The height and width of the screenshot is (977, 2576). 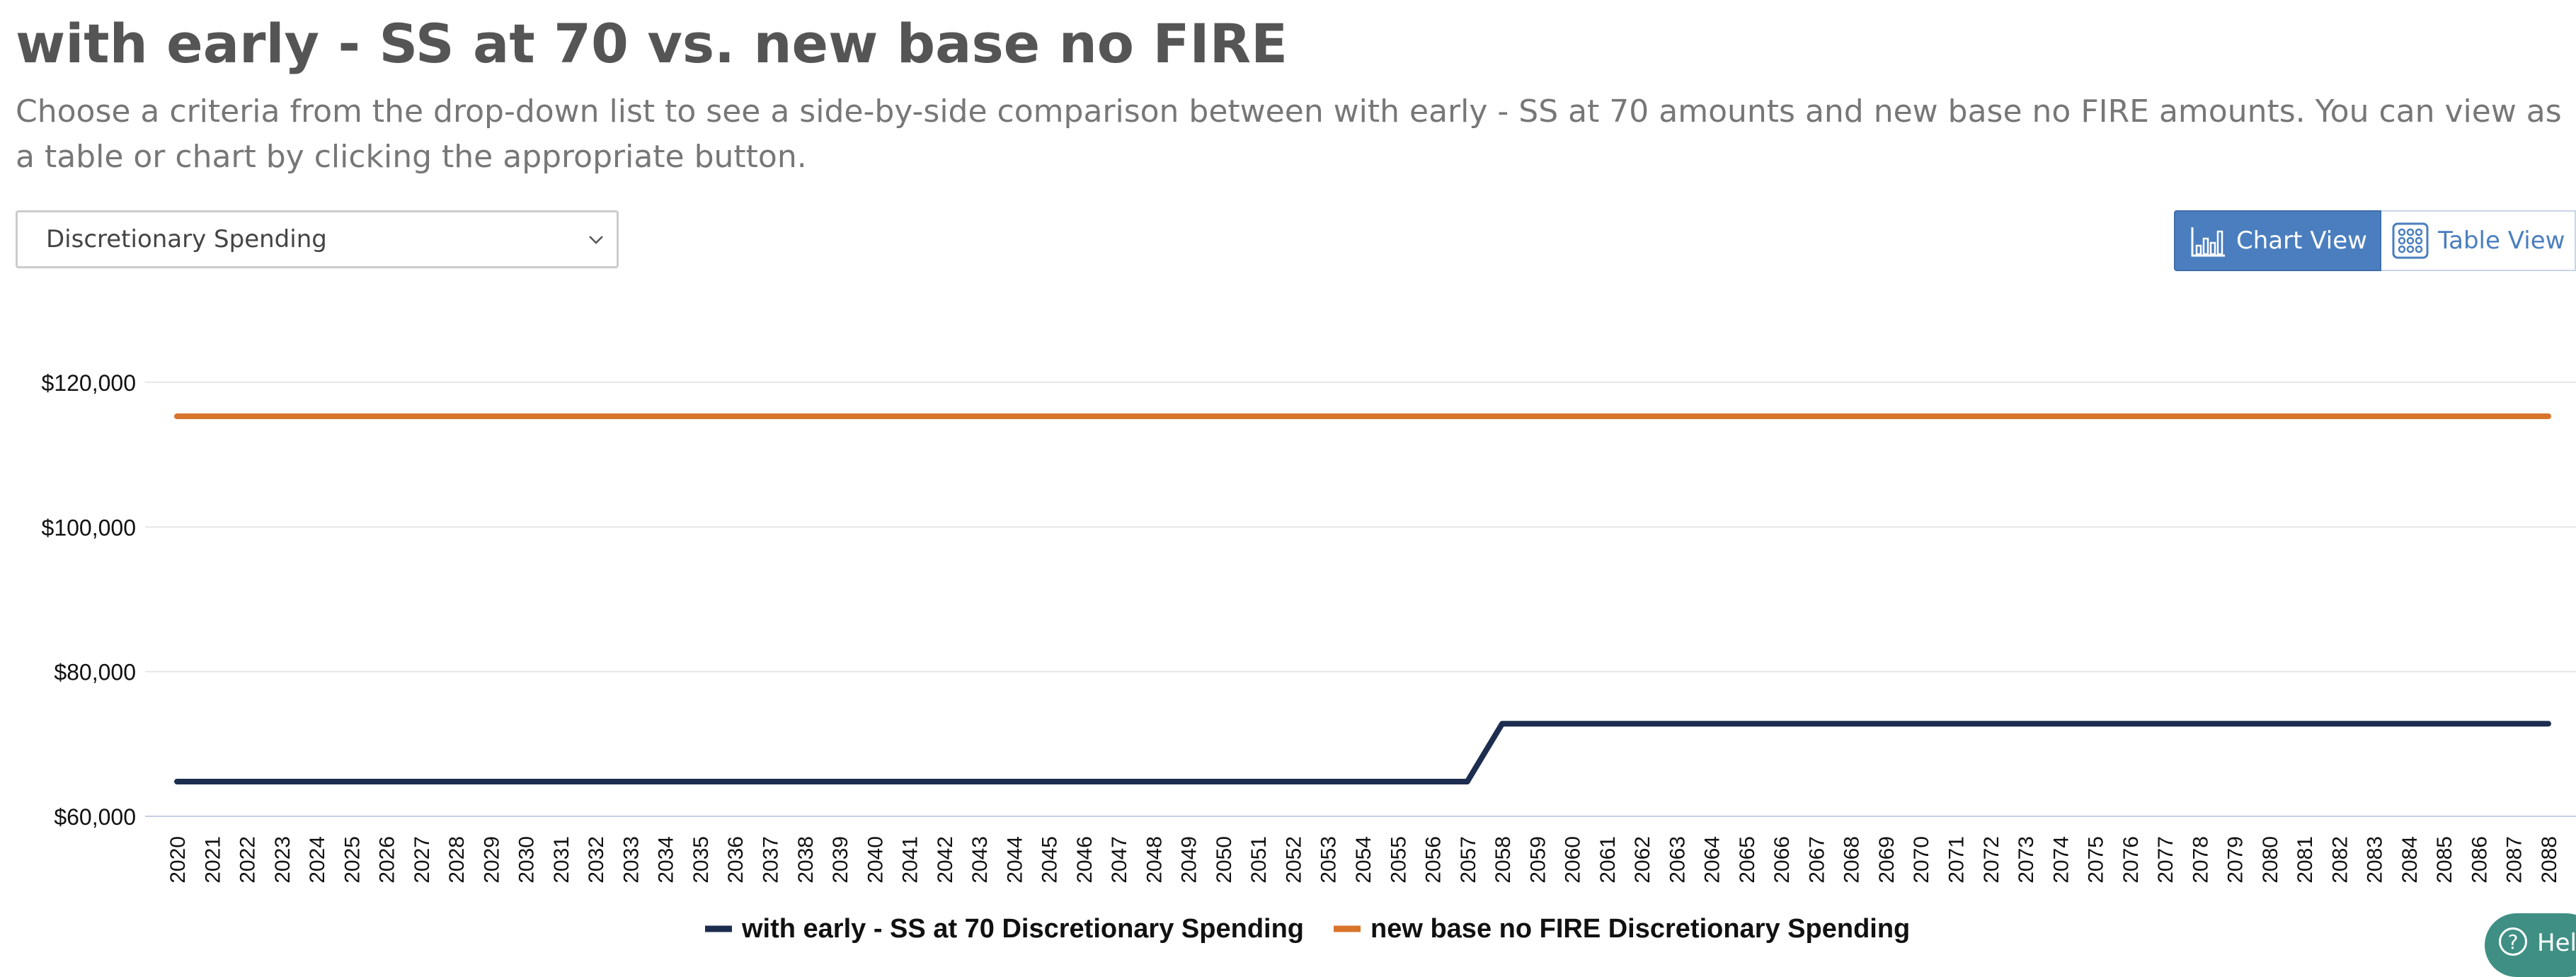 I want to click on legend-item: new base no FIRE Discretionary Spending, so click(x=1640, y=929).